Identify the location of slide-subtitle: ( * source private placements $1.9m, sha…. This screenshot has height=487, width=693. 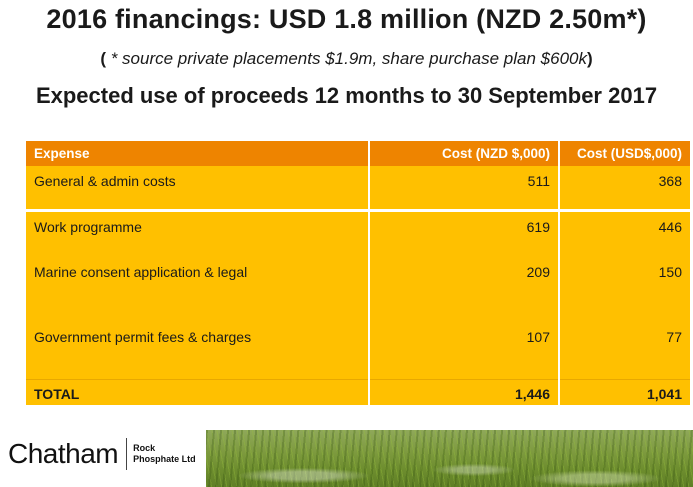
(346, 59).